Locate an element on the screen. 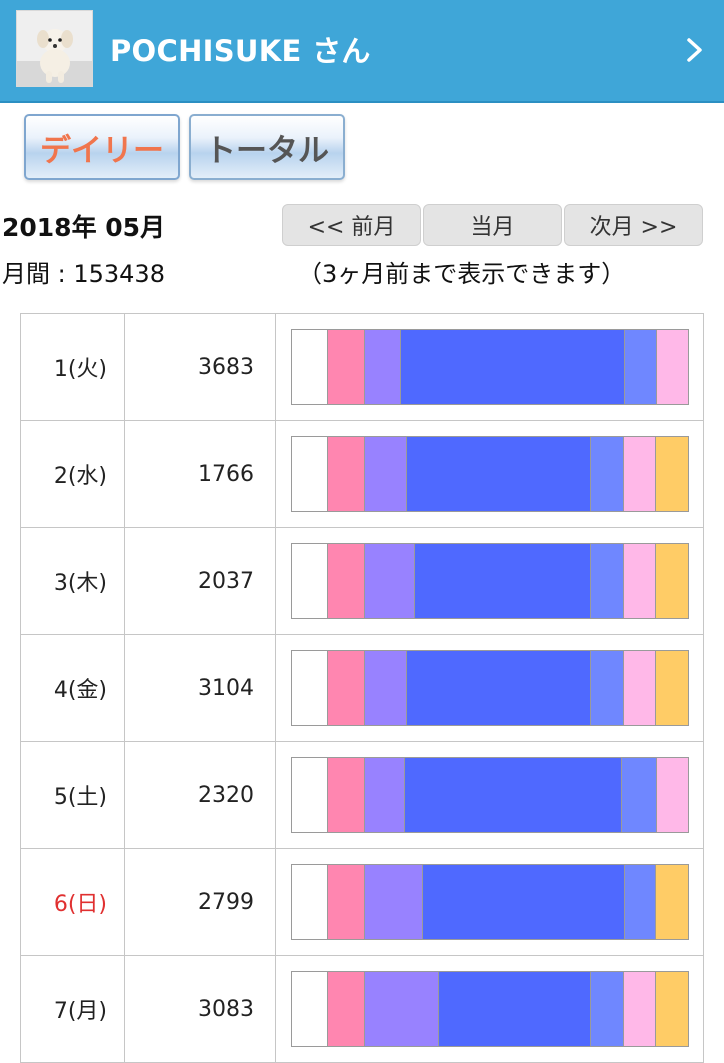 Image resolution: width=724 pixels, height=1063 pixels. day-date: 5(土) is located at coordinates (72, 795).